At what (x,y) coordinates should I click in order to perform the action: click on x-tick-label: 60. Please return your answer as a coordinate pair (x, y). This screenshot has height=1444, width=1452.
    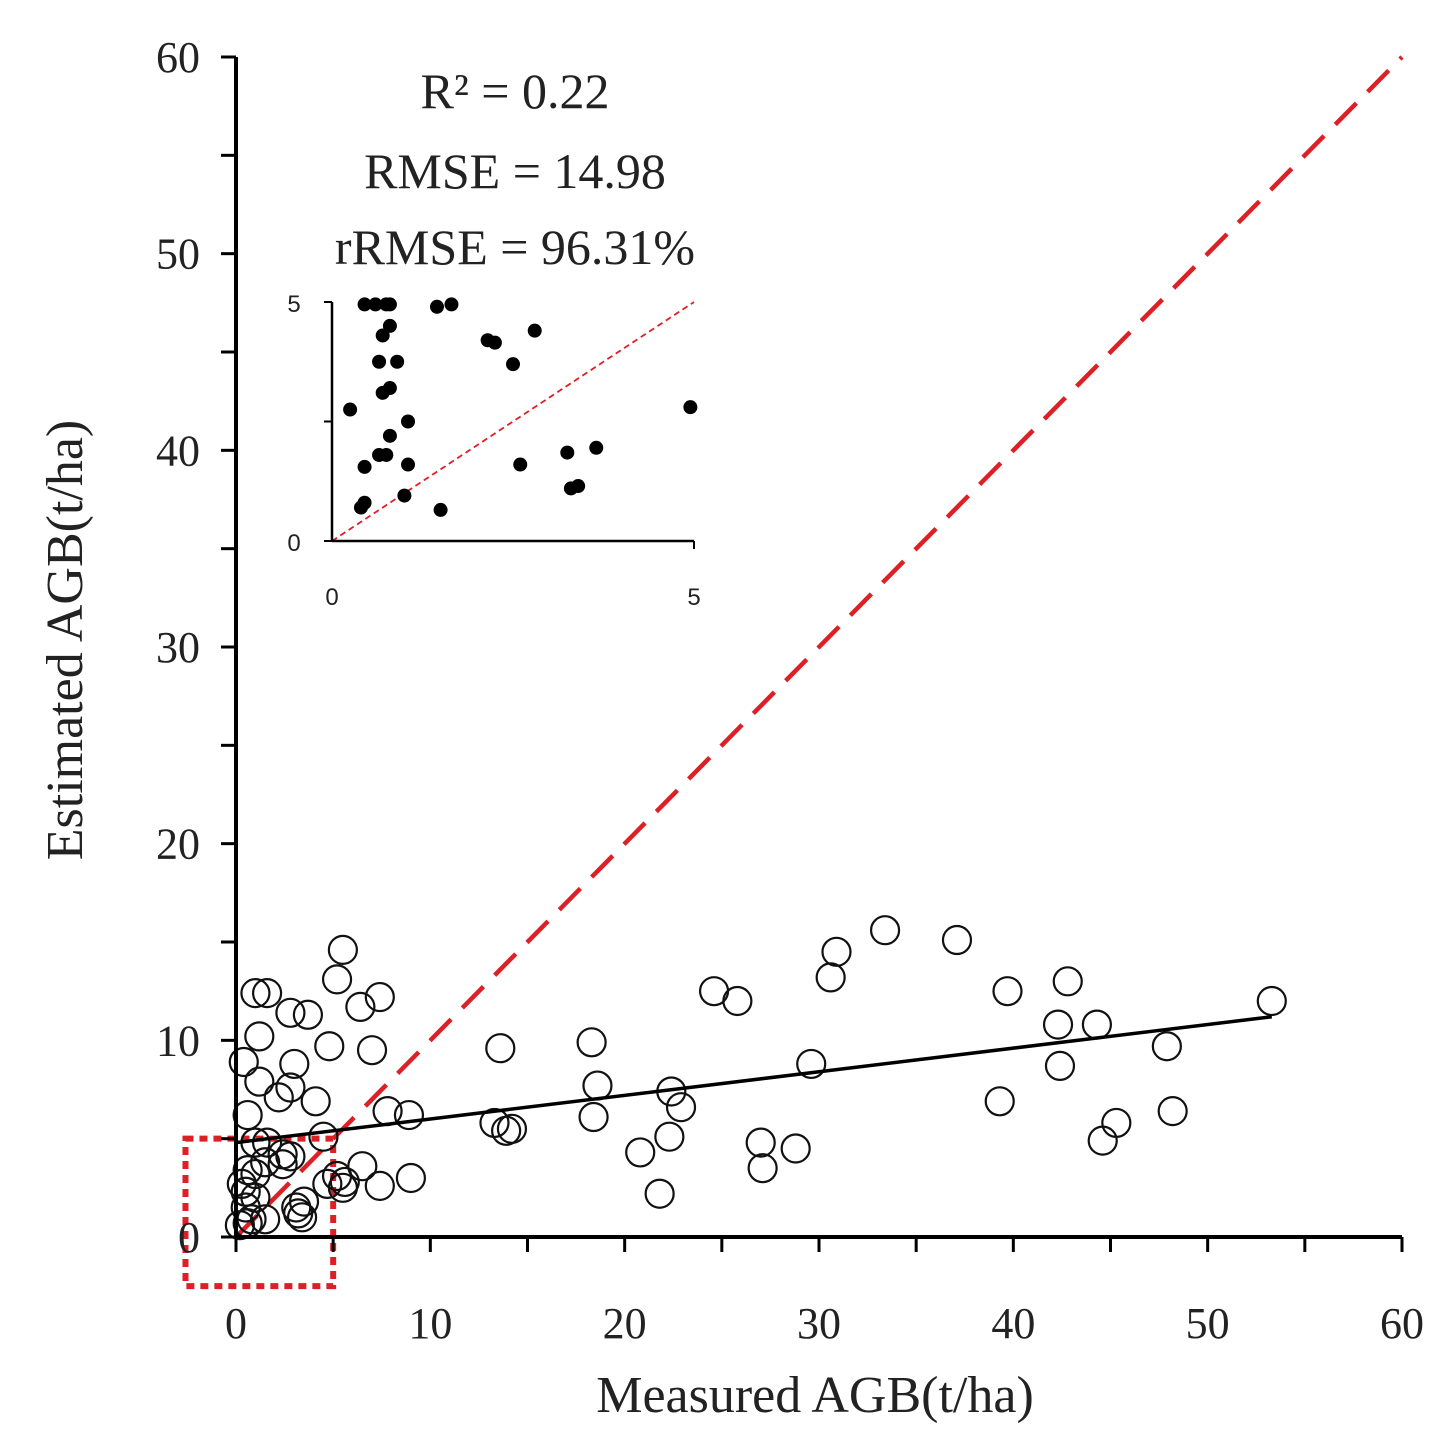
    Looking at the image, I should click on (1402, 1323).